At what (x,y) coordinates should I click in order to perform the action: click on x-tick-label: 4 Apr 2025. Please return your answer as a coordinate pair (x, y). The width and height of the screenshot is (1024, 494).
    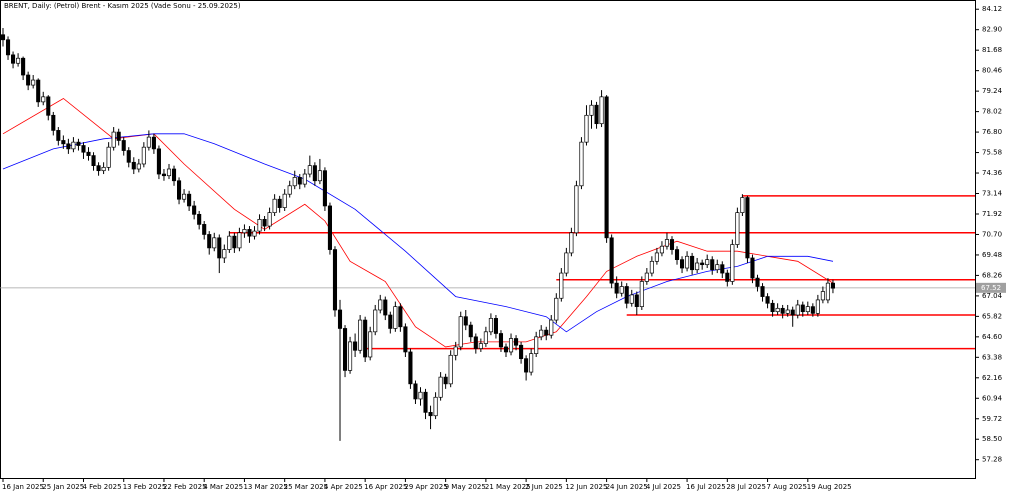
    Looking at the image, I should click on (343, 487).